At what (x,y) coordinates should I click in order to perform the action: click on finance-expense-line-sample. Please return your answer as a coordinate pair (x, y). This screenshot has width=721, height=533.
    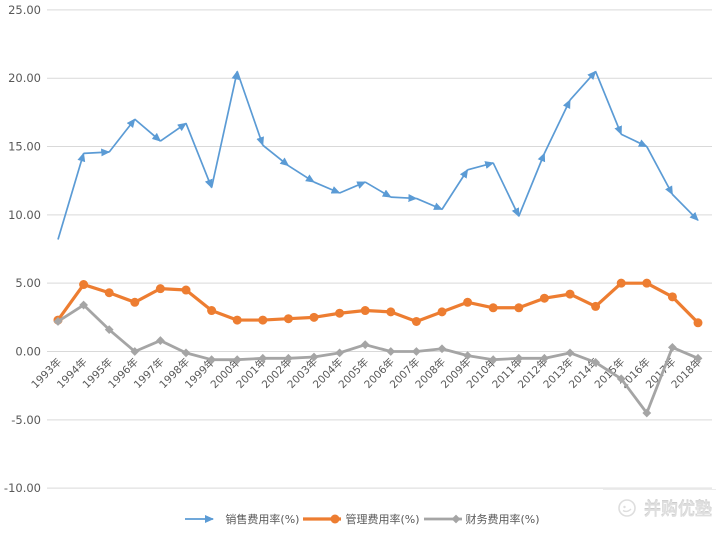
    Looking at the image, I should click on (444, 519).